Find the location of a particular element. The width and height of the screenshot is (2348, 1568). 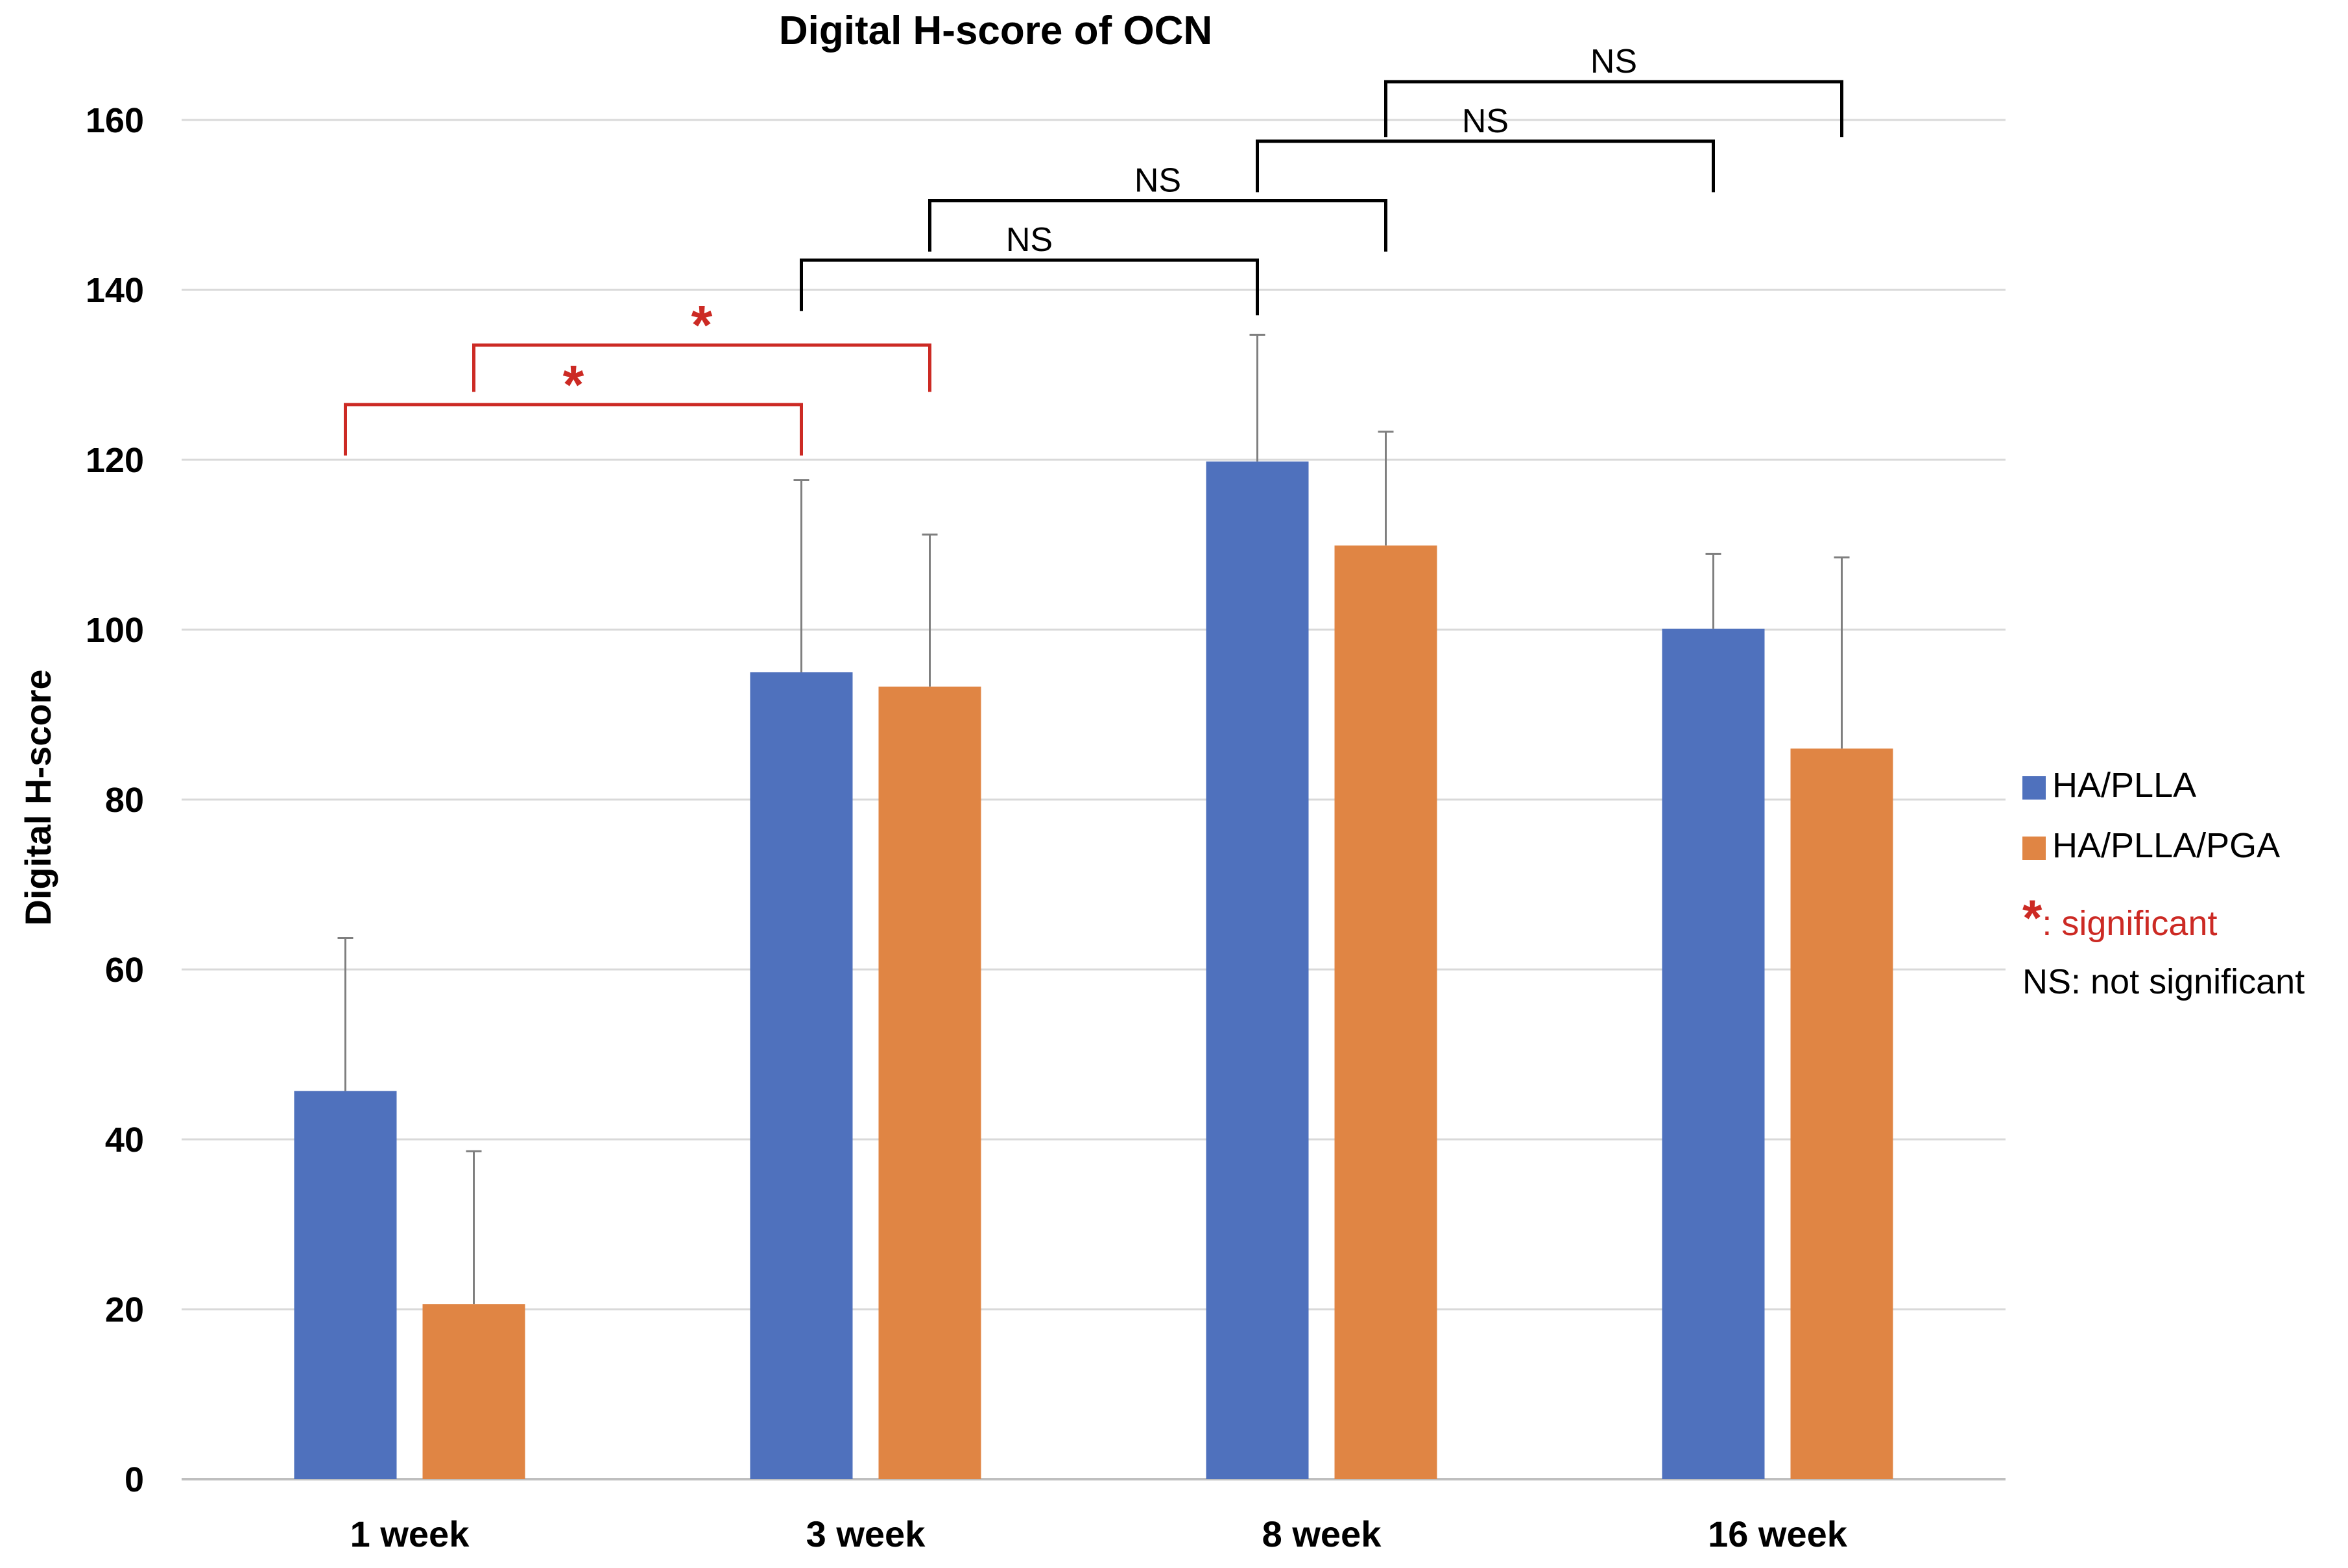

y-tick-label: 40 is located at coordinates (124, 1140).